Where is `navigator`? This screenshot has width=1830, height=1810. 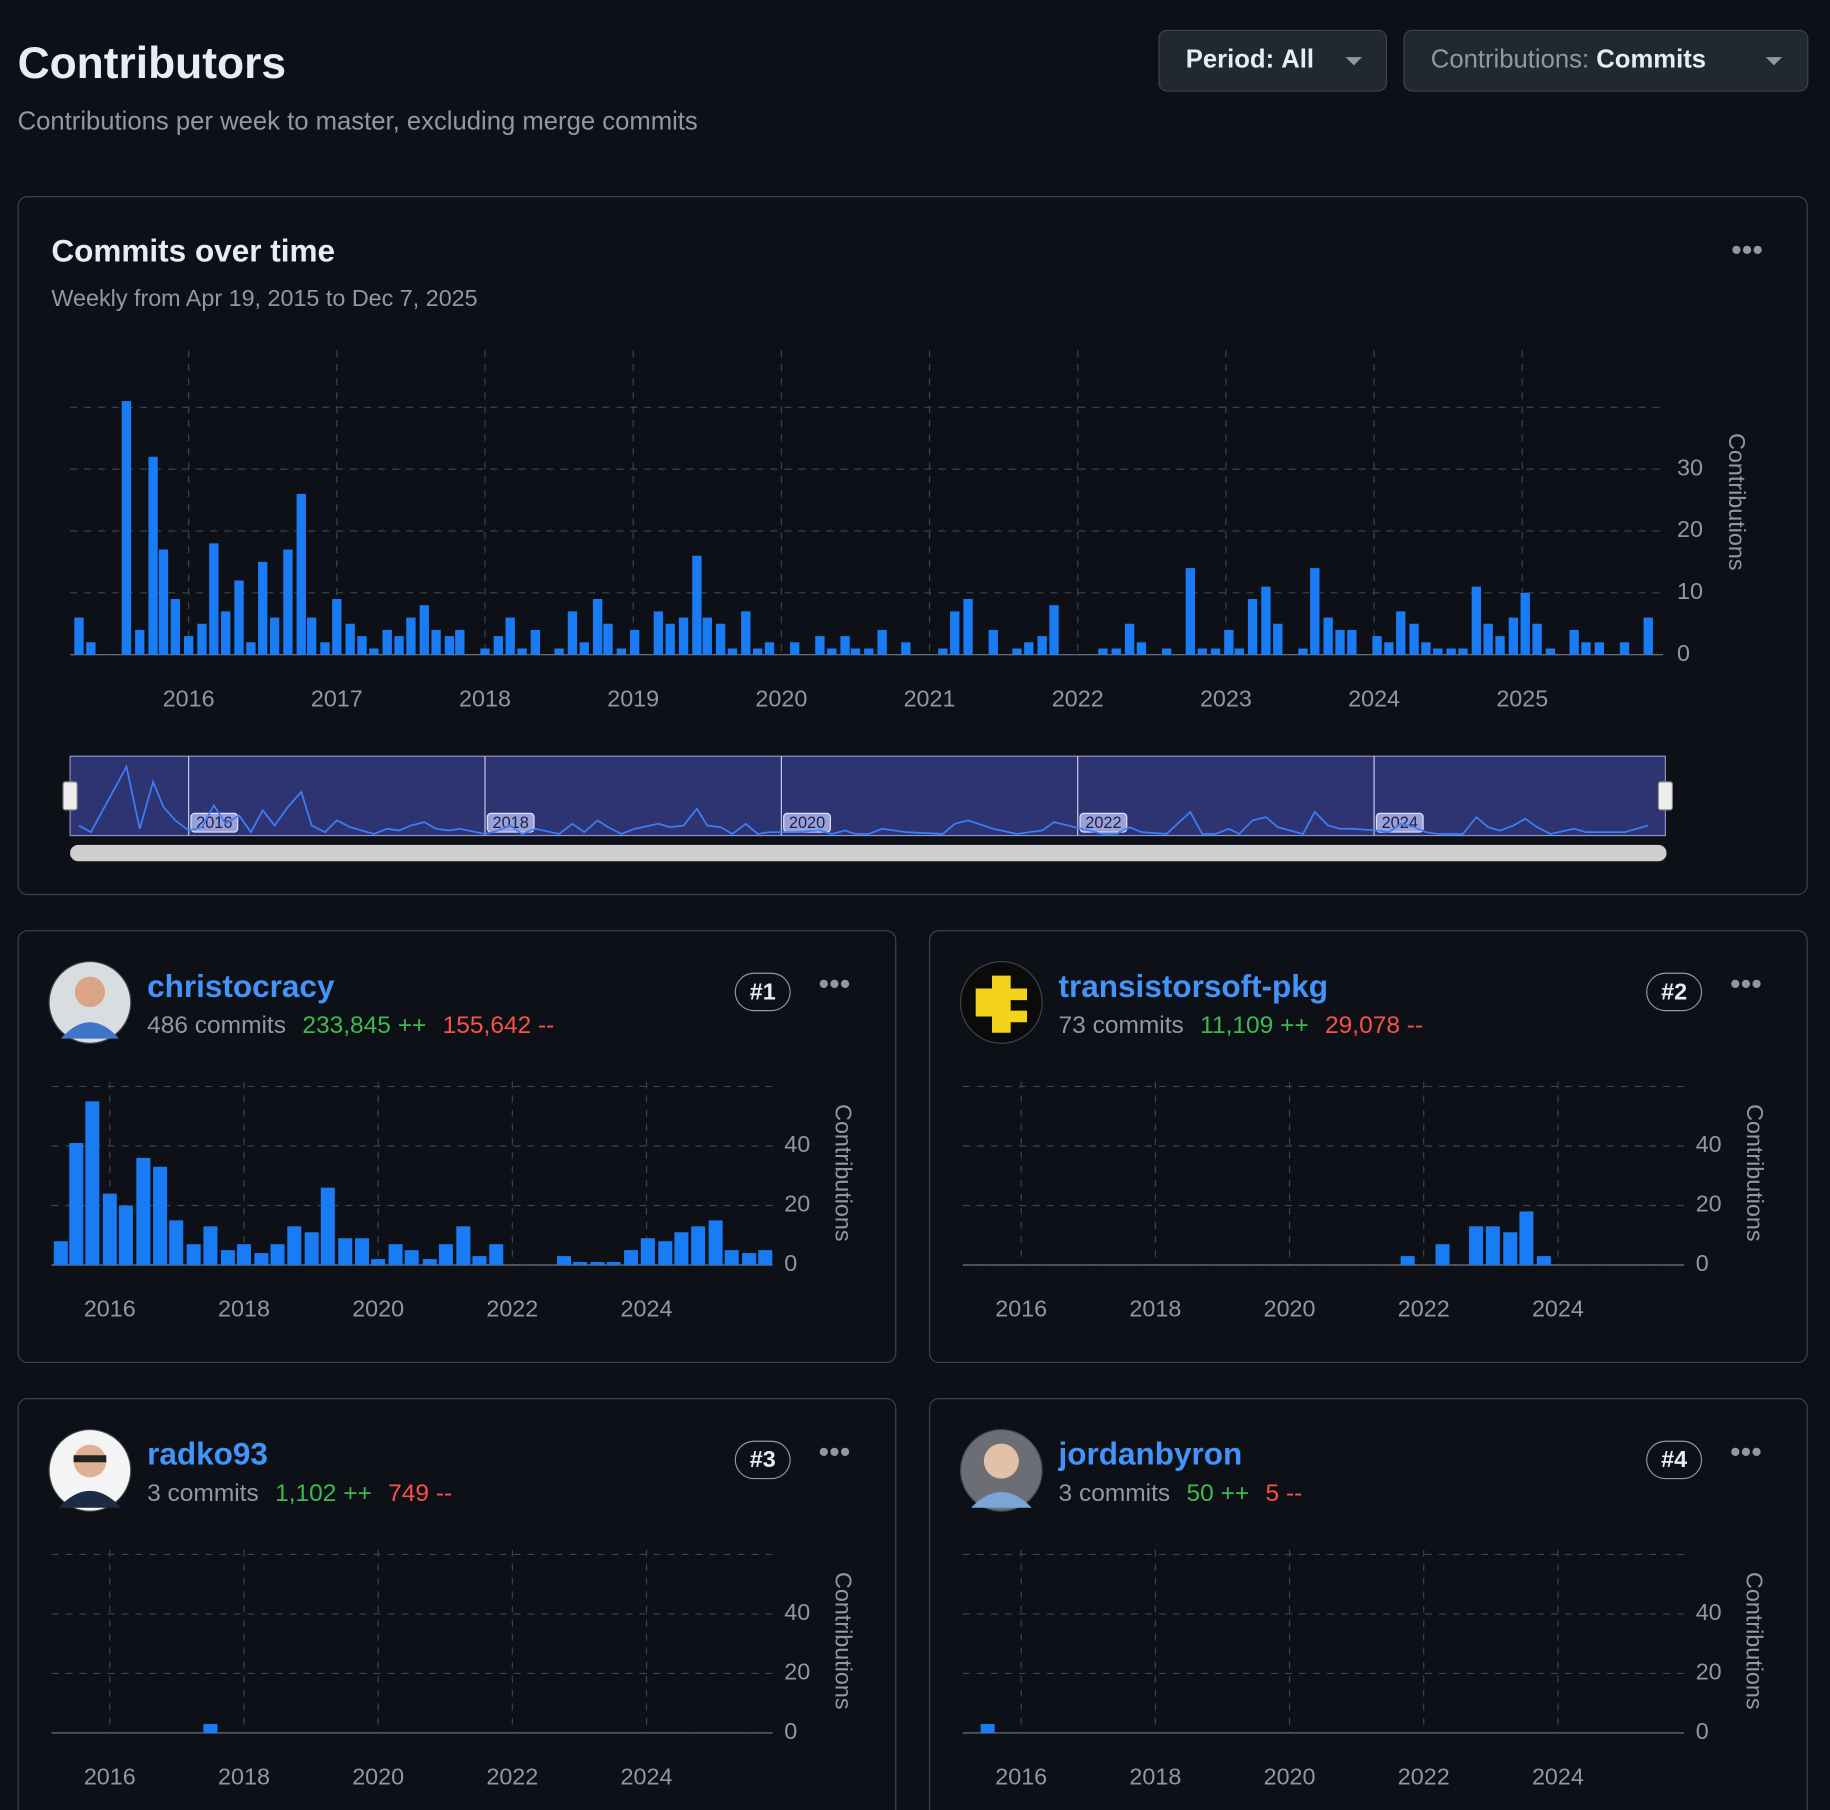
navigator is located at coordinates (867, 796).